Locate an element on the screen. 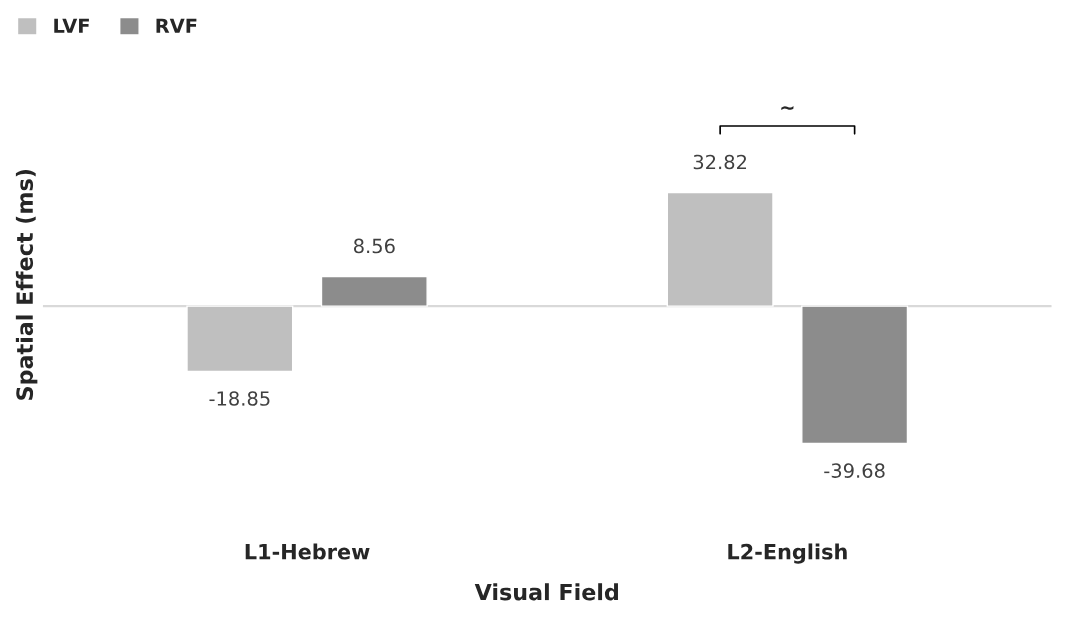 The width and height of the screenshot is (1073, 619). legend-label: LVF is located at coordinates (71, 25).